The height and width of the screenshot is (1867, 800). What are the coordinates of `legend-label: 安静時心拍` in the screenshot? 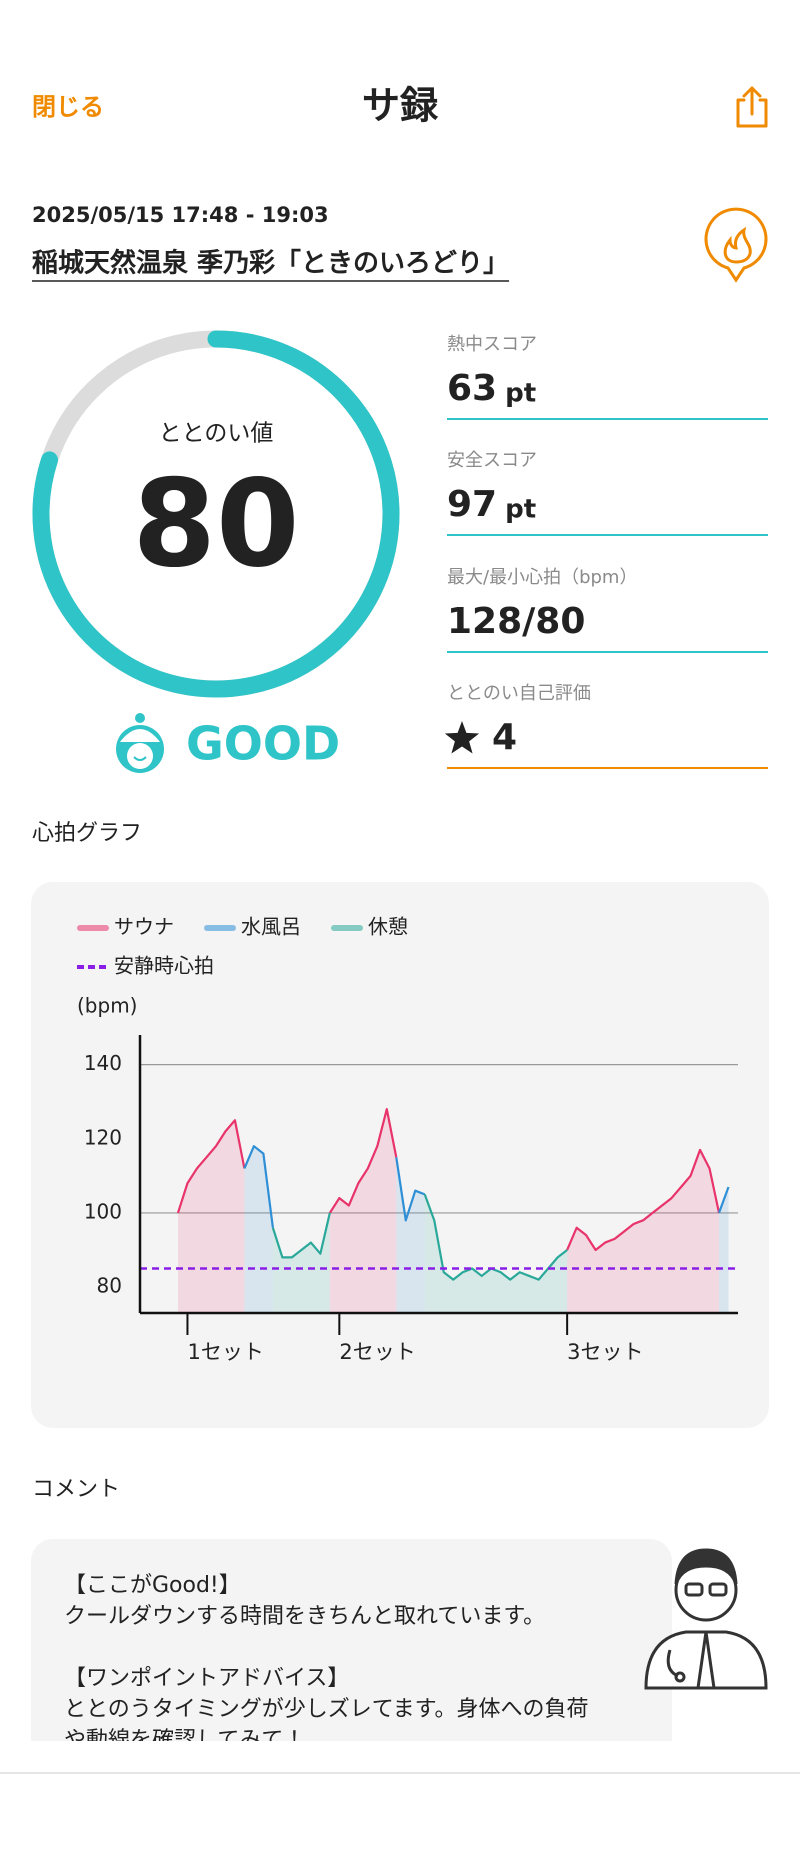 It's located at (164, 966).